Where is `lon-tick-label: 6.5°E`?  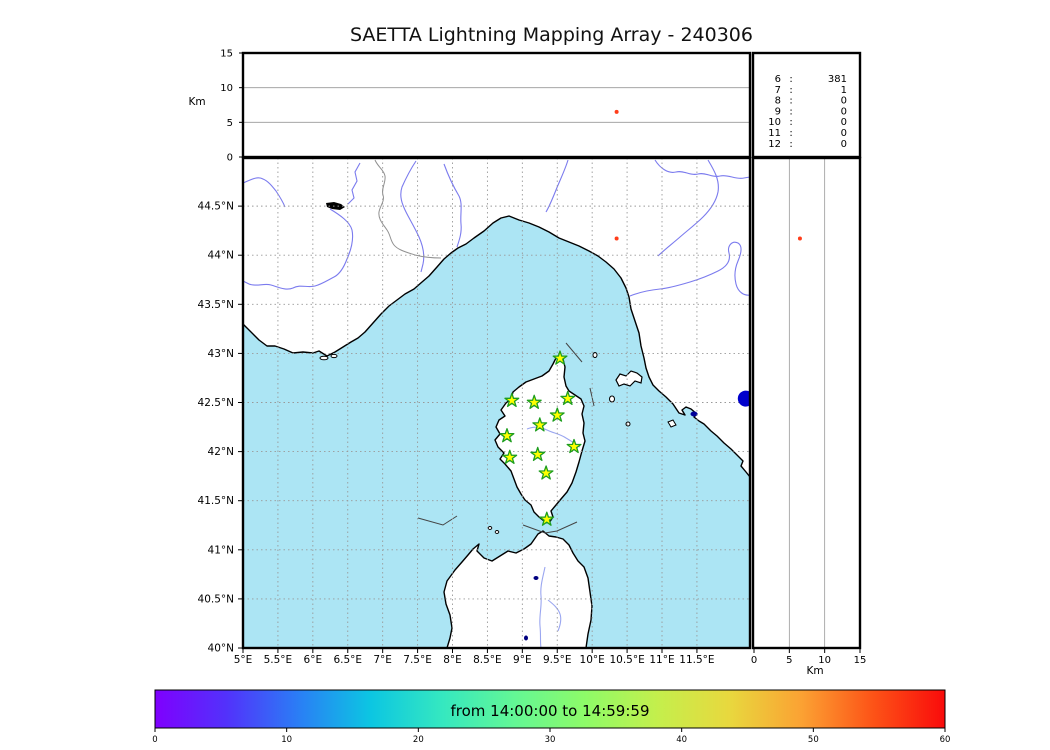 lon-tick-label: 6.5°E is located at coordinates (347, 660).